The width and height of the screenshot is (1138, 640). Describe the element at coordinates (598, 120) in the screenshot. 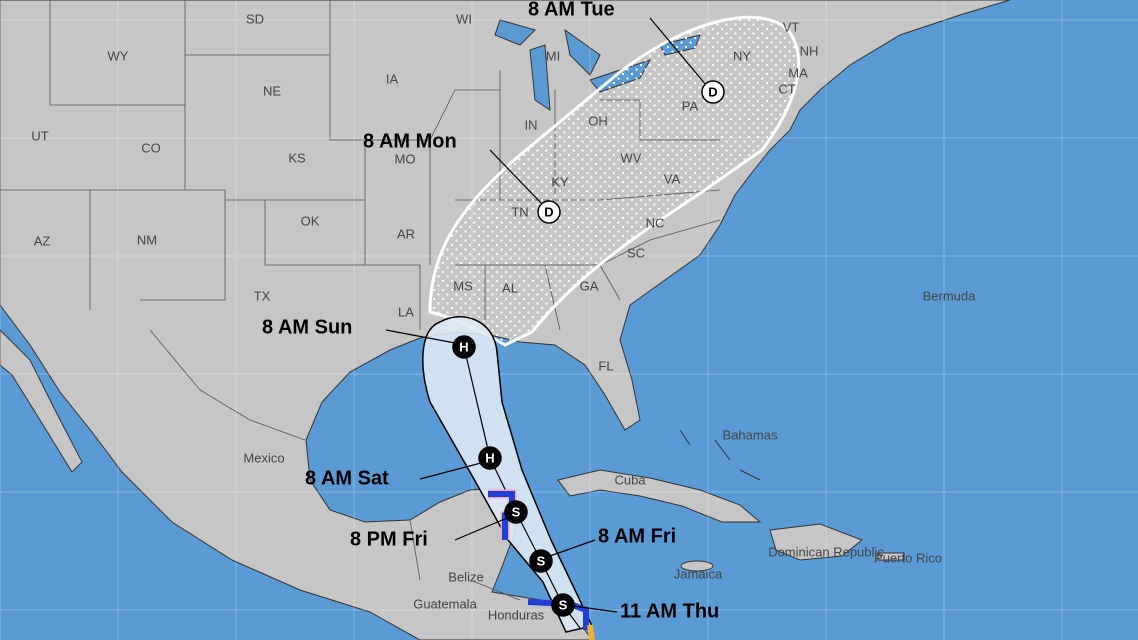

I see `place-label: OH` at that location.